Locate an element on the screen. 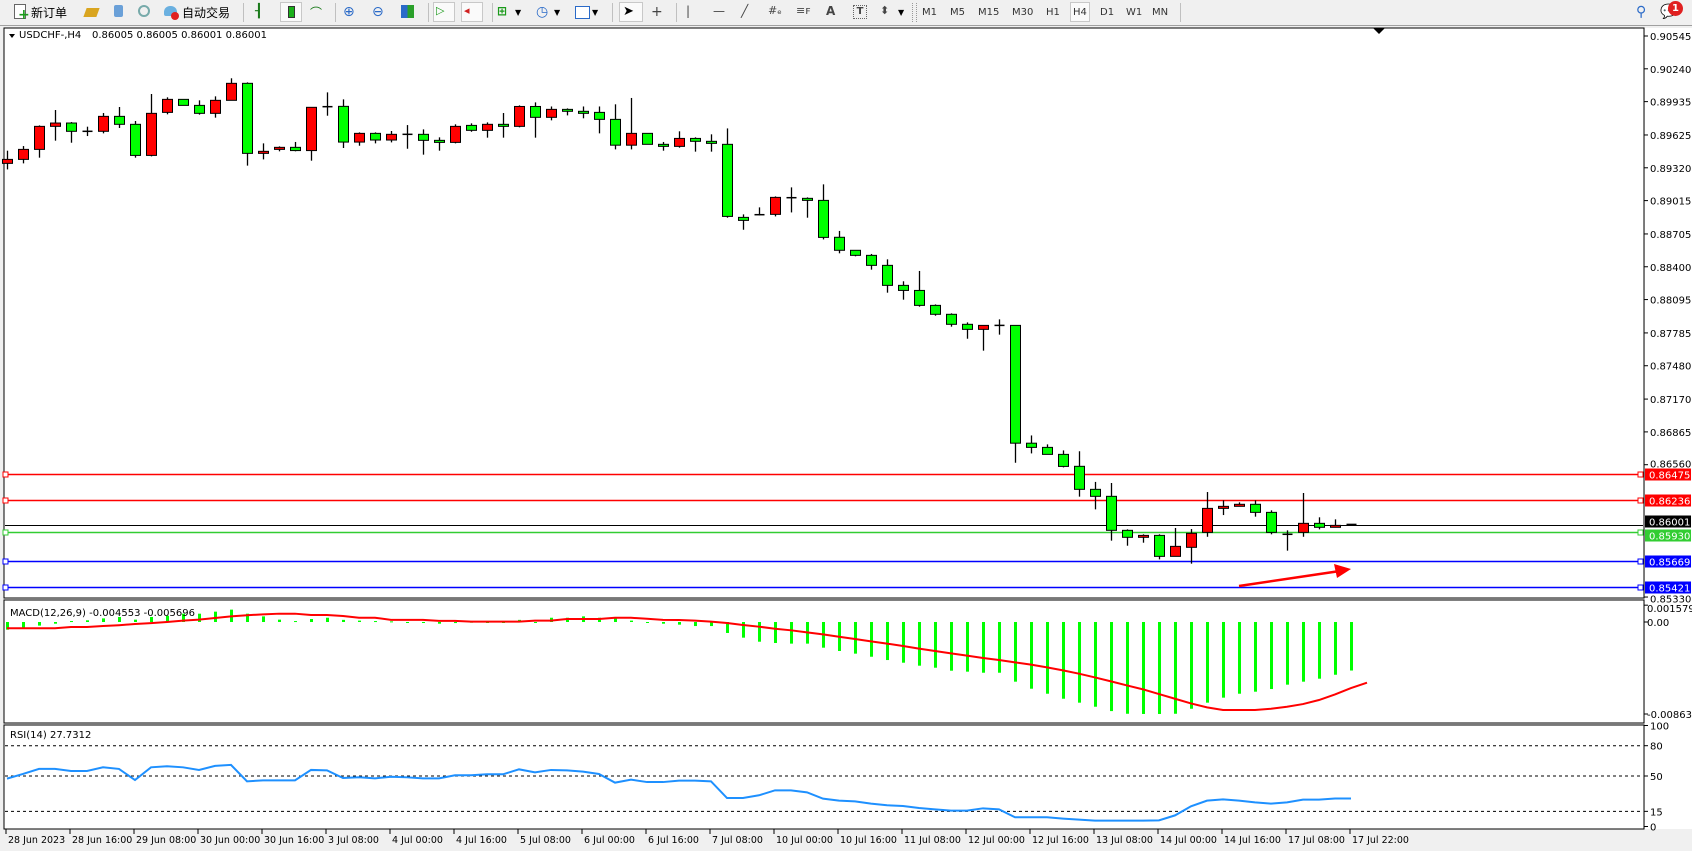 Image resolution: width=1692 pixels, height=851 pixels. timeframe-m5: M5 is located at coordinates (957, 12).